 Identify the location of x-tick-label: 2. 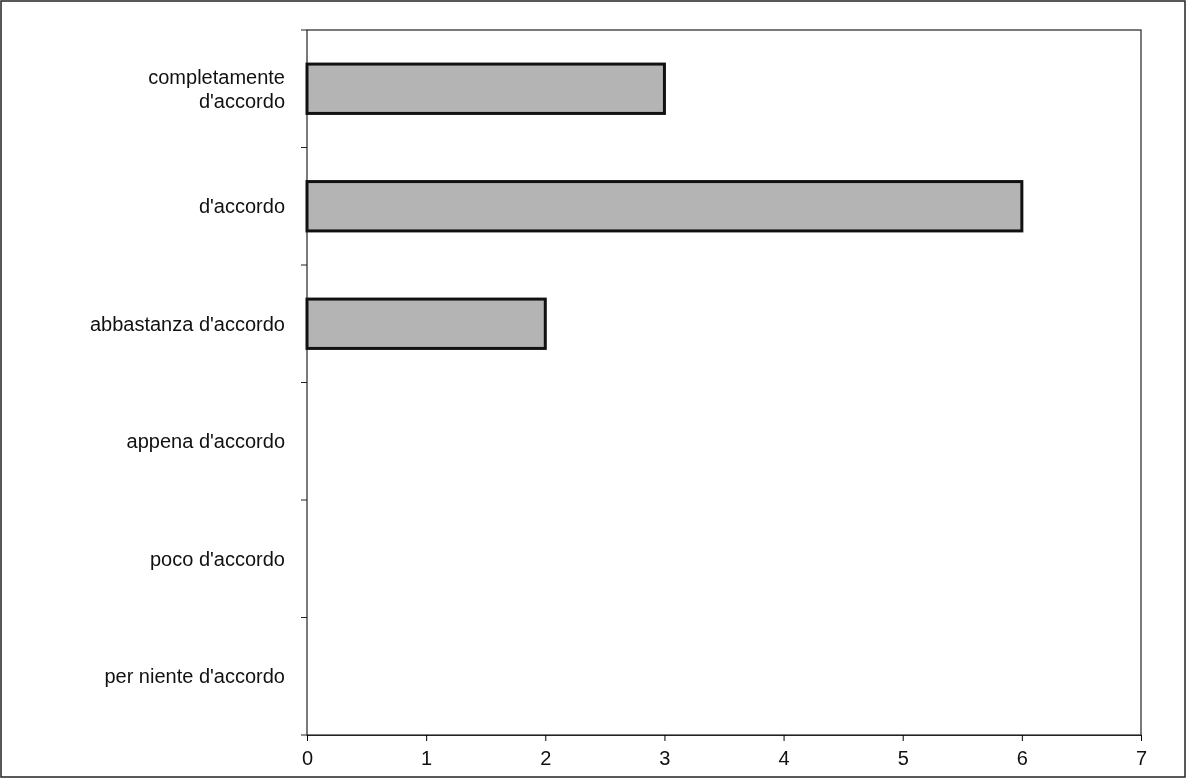
(546, 758).